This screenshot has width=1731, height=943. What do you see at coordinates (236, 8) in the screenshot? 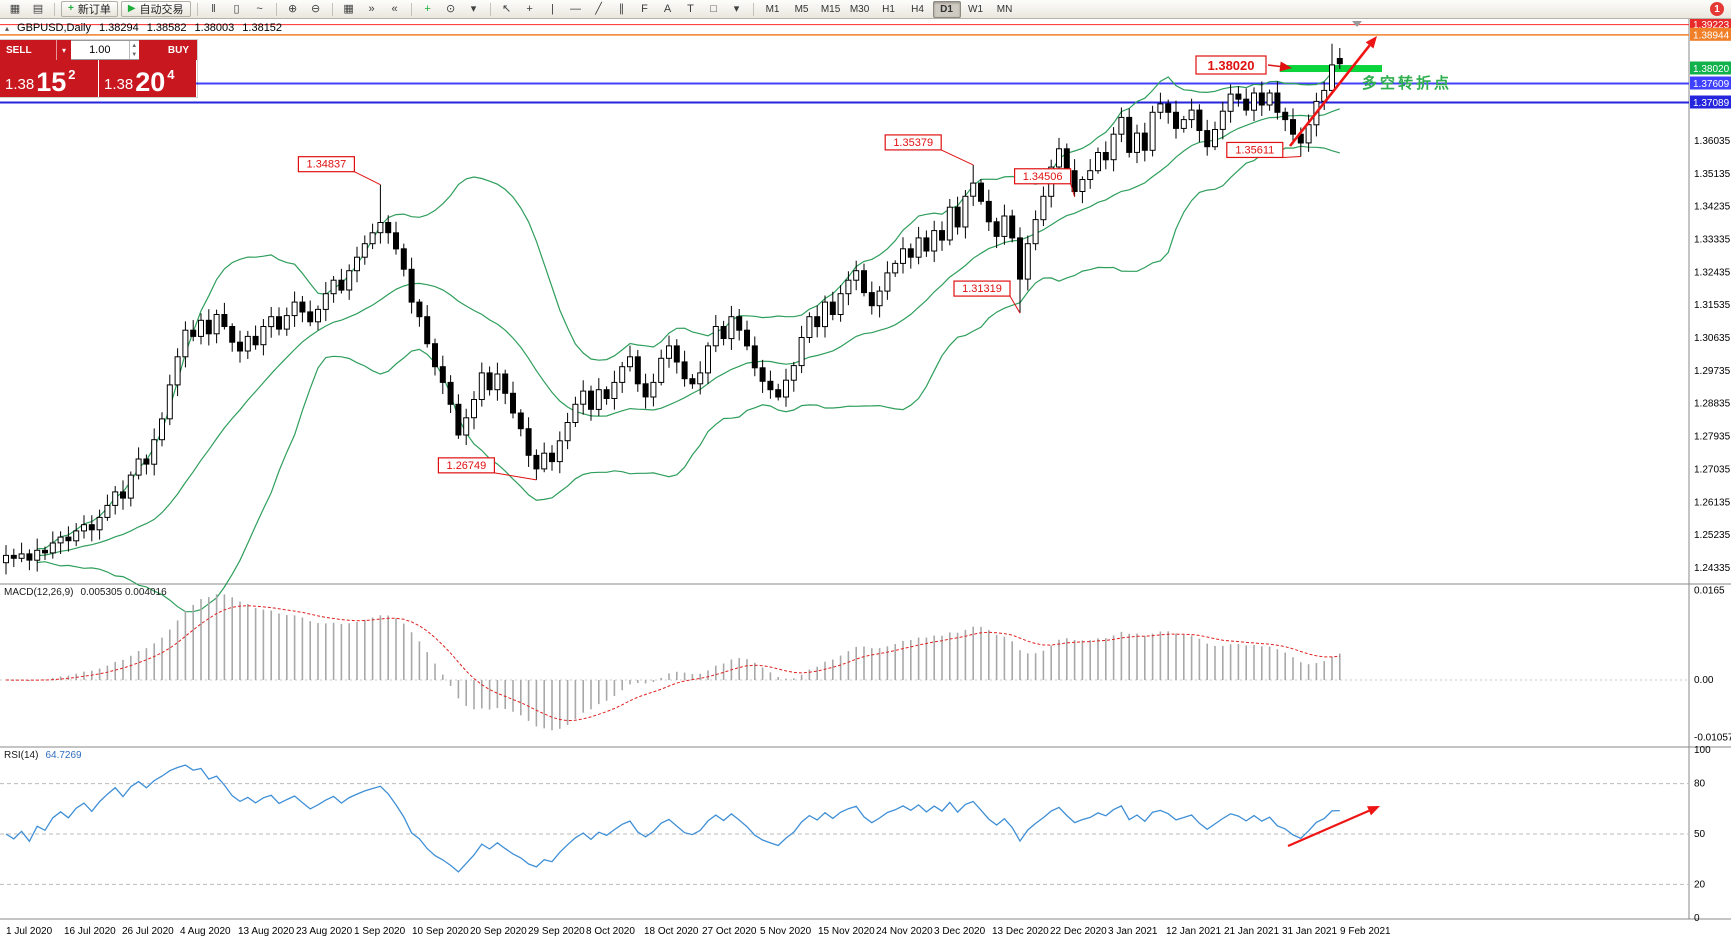
I see `candlestick-chart-icon: ▯` at bounding box center [236, 8].